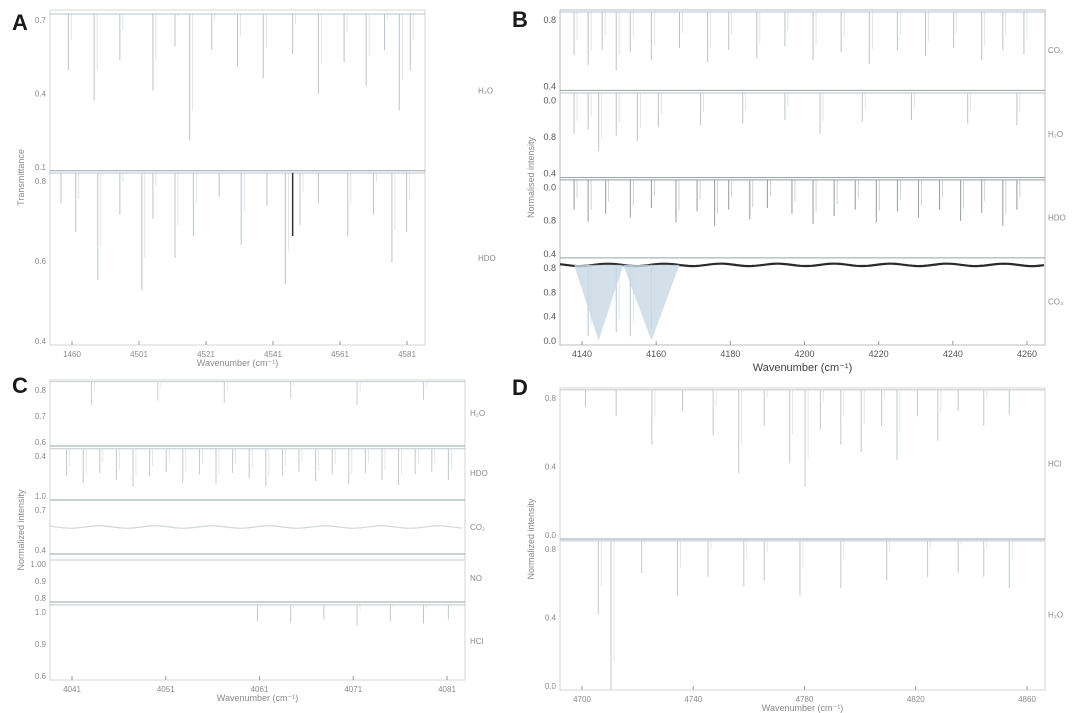  What do you see at coordinates (260, 414) in the screenshot?
I see `subplot-0: 0.8 0.7 0.6 H₂O` at bounding box center [260, 414].